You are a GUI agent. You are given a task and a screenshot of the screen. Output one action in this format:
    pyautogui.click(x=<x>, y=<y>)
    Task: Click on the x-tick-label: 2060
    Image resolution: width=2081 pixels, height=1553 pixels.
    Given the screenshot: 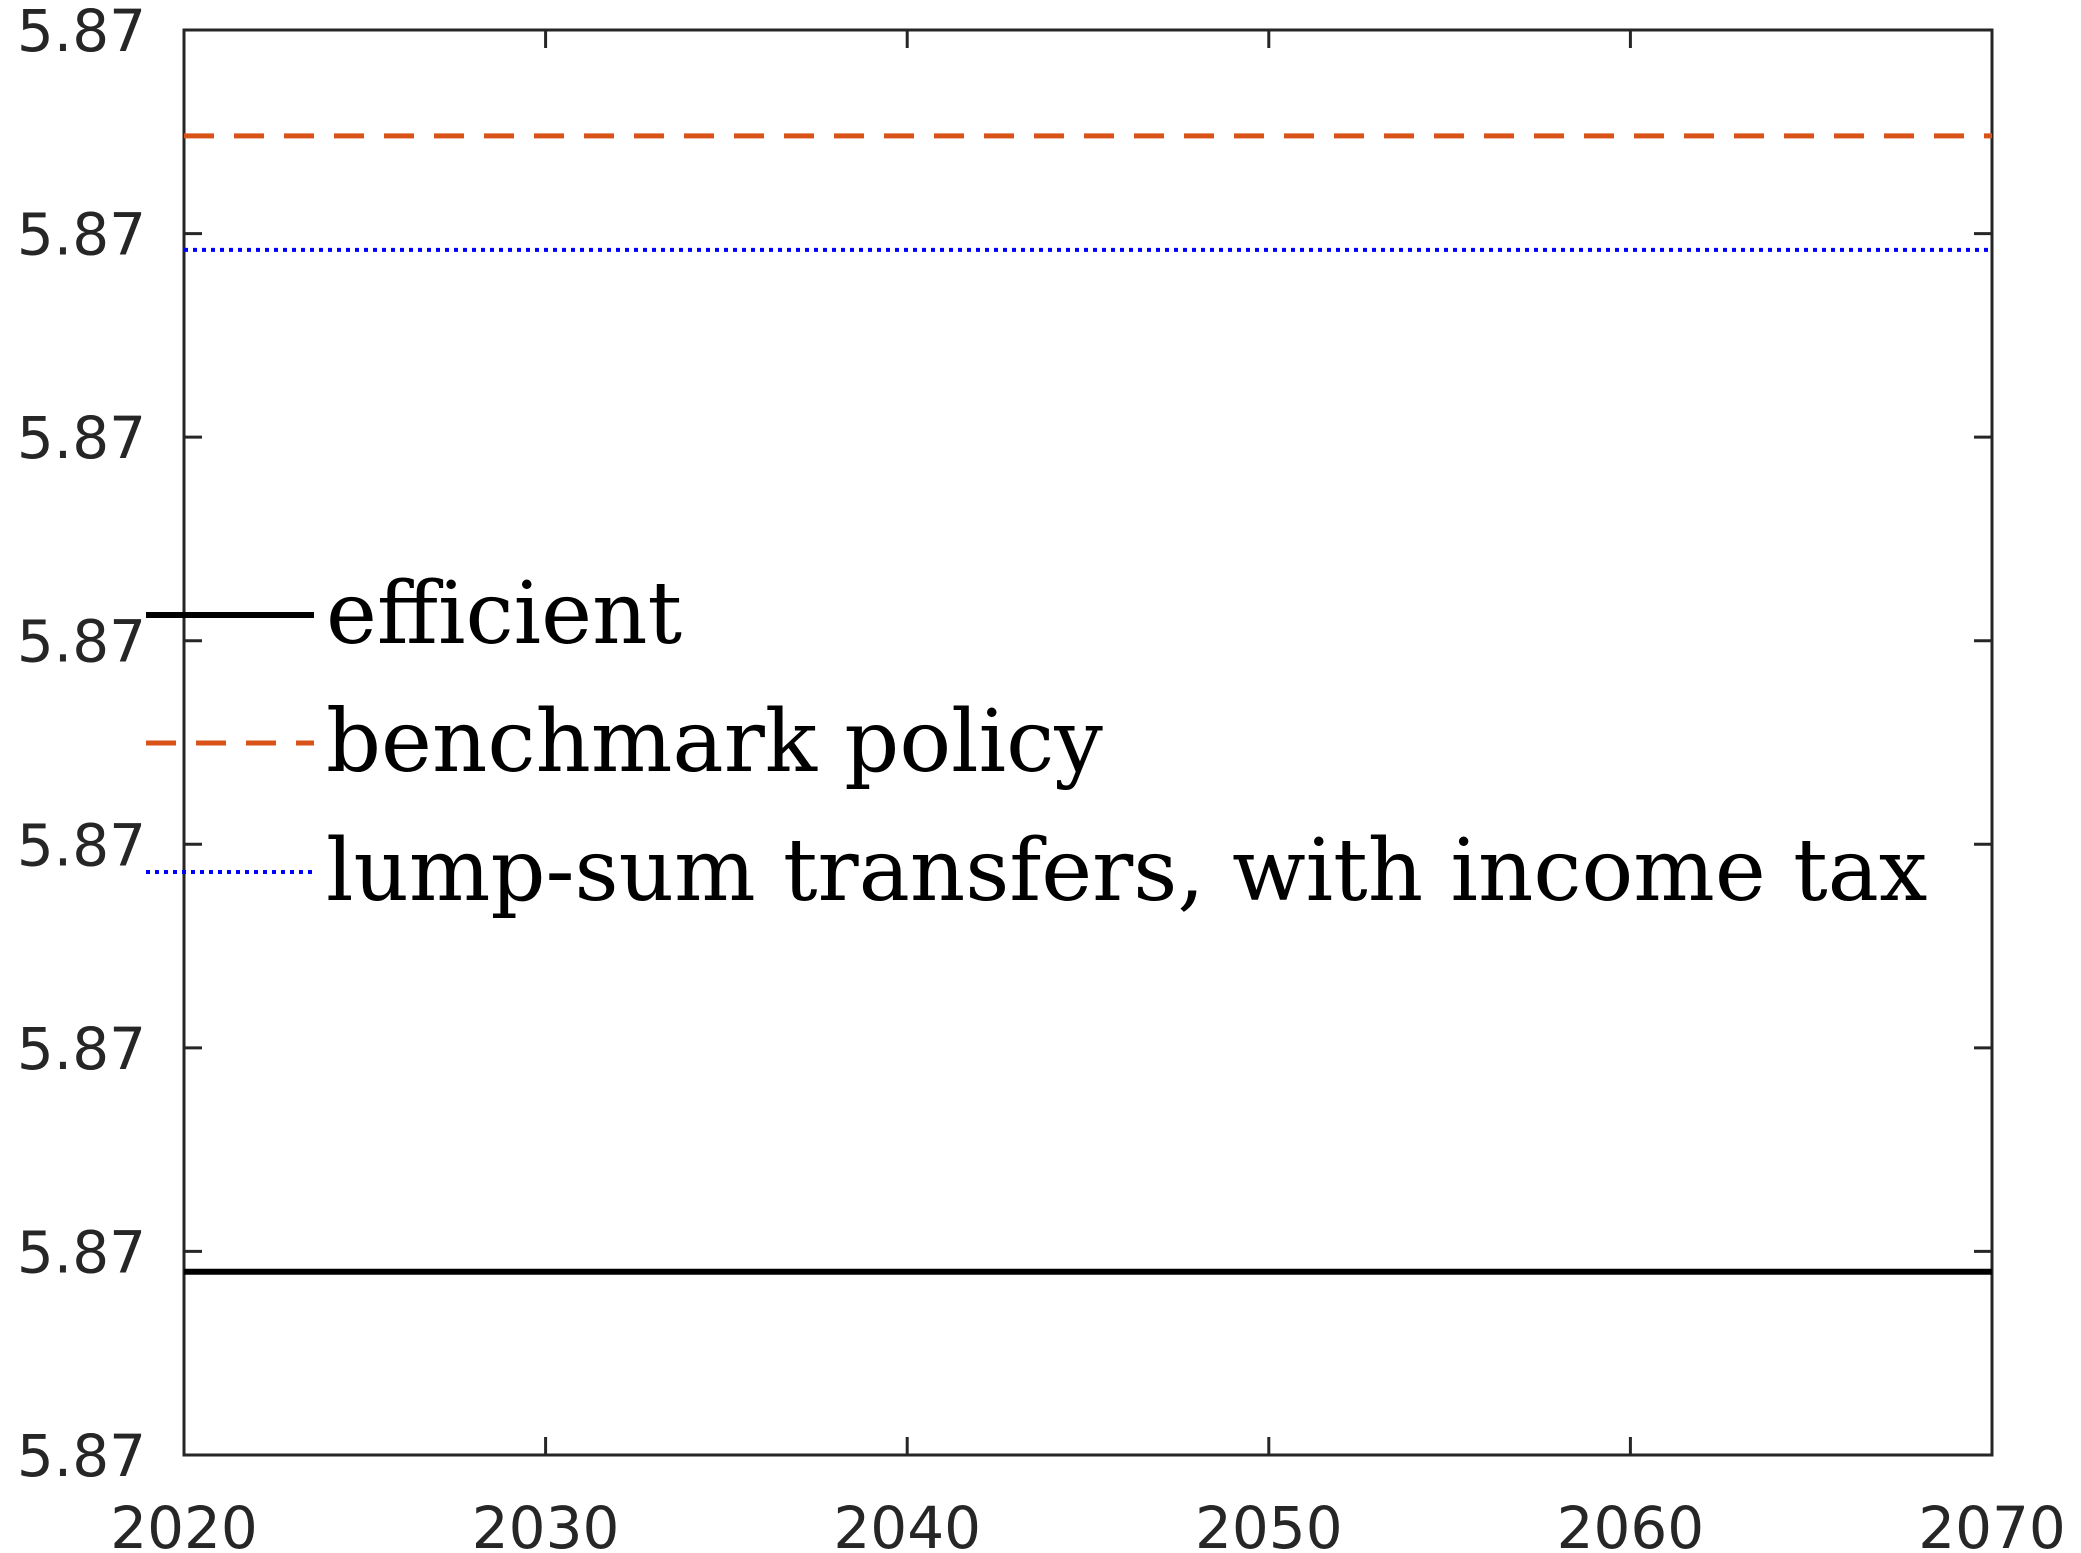 What is the action you would take?
    pyautogui.click(x=1631, y=1523)
    